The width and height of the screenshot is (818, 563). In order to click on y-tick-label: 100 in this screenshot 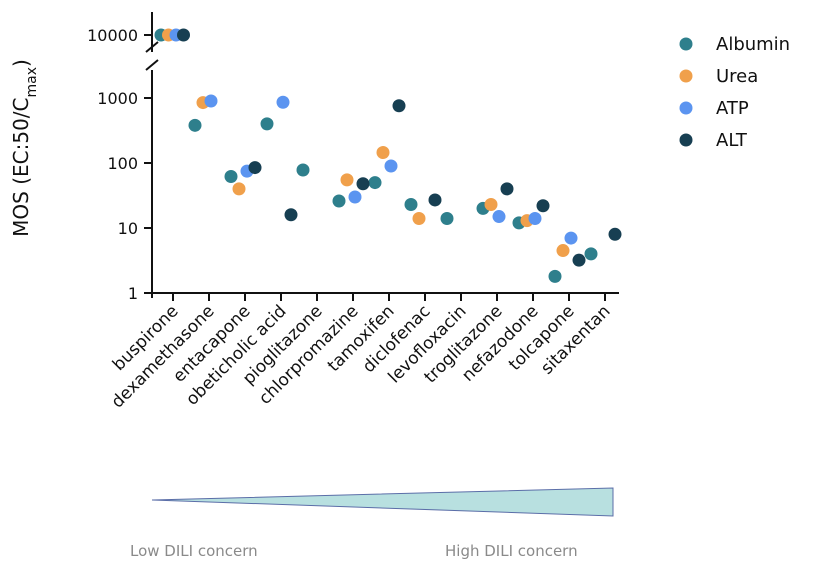, I will do `click(122, 163)`.